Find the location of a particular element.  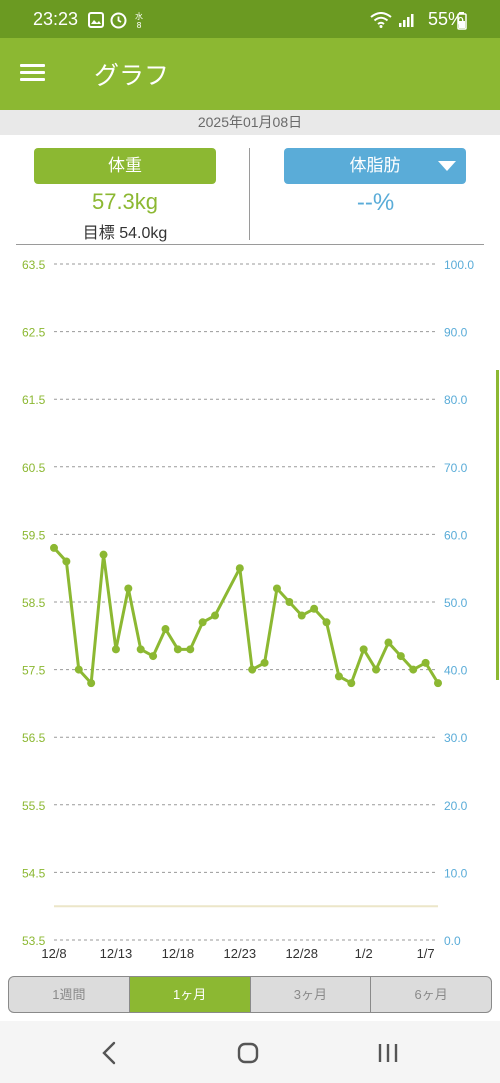

period-tabs: 1週間 1ヶ月 3ヶ月 6ヶ月 is located at coordinates (250, 994).